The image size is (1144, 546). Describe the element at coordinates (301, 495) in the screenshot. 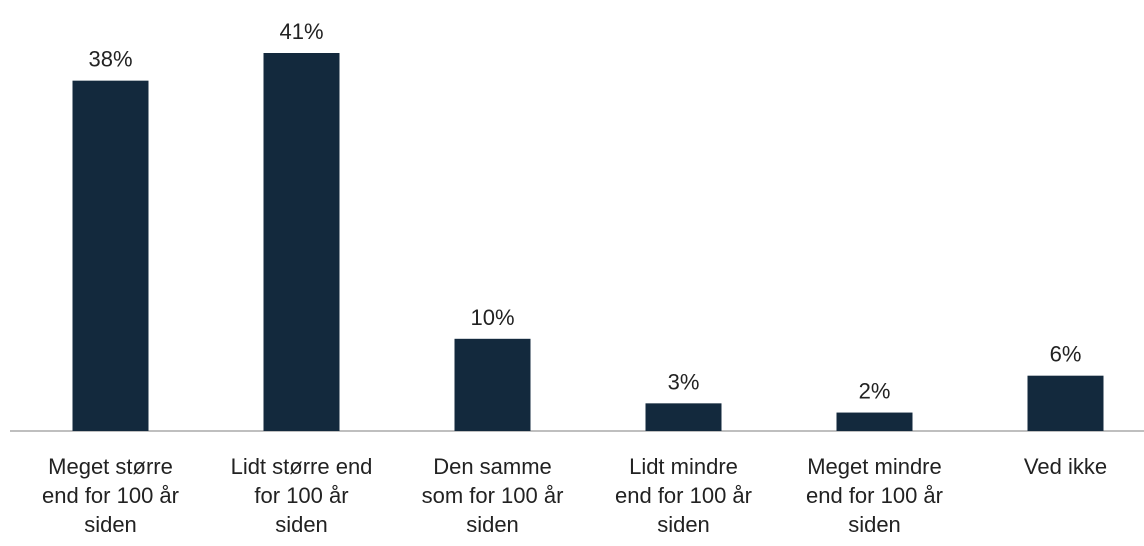

I see `x-tick-label: Lidt større end for 100 år siden` at that location.